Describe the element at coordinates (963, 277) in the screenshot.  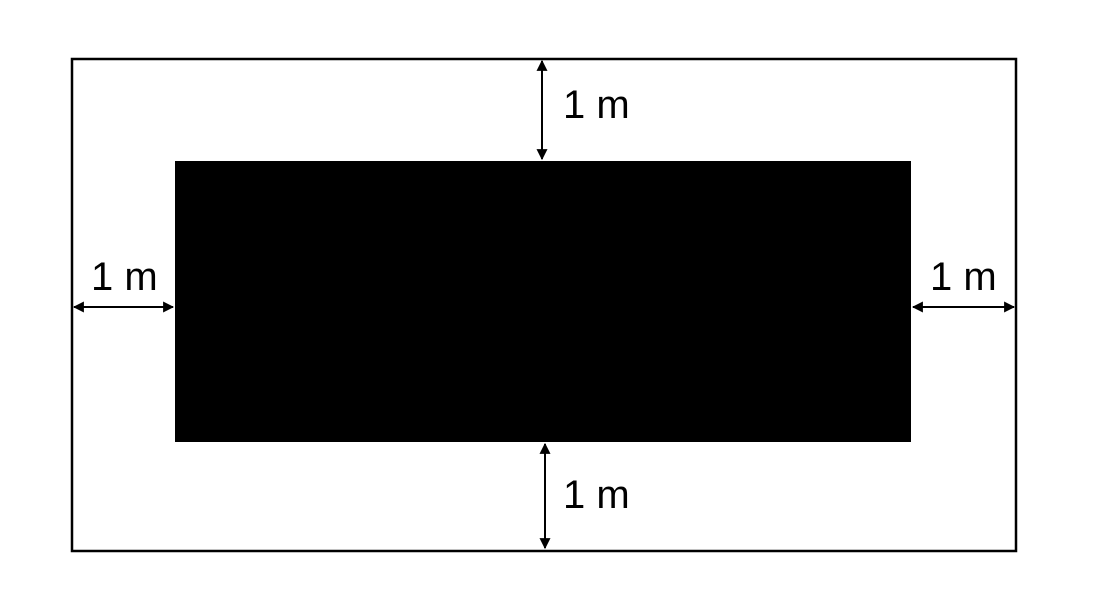
I see `right-dimension-label: 1 m` at that location.